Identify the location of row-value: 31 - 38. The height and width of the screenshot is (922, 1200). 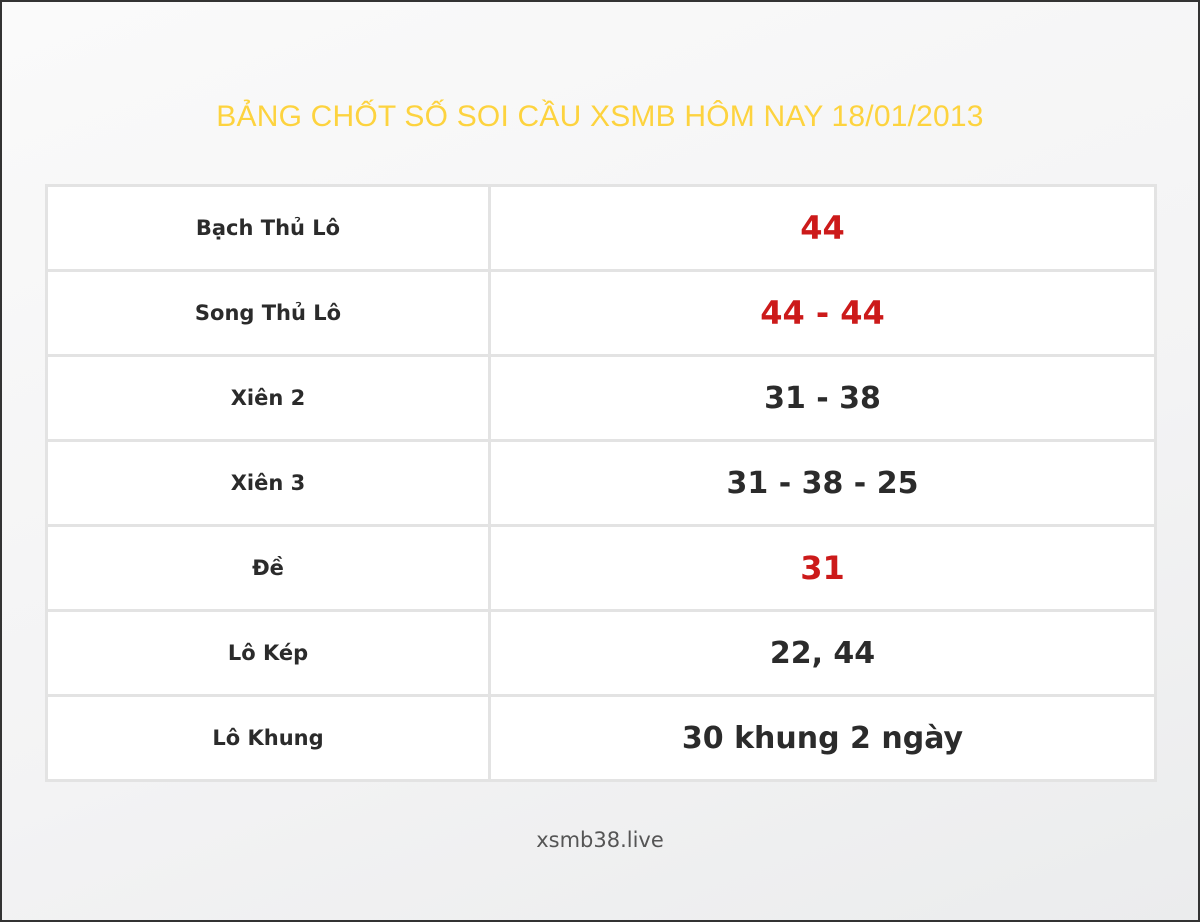
(822, 398).